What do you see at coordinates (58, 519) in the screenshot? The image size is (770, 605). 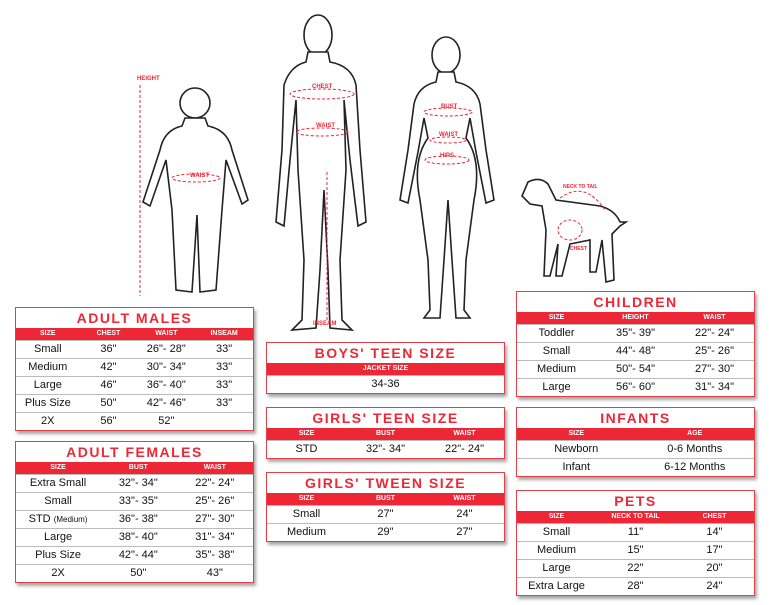 I see `table-cell: STD (Medium)` at bounding box center [58, 519].